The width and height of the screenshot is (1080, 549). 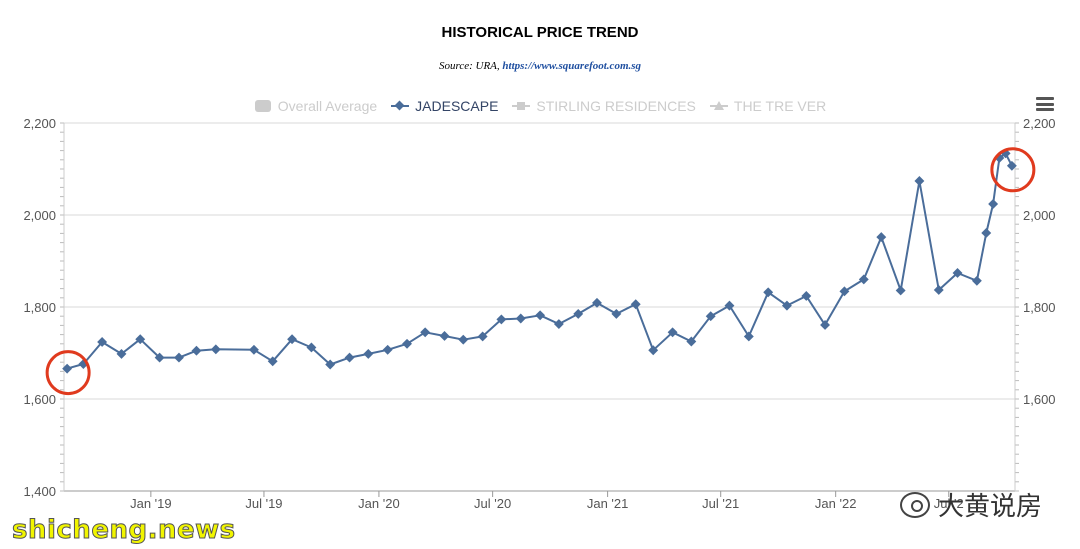 I want to click on legend-item-the-tre-ver: THE TRE VER, so click(x=768, y=106).